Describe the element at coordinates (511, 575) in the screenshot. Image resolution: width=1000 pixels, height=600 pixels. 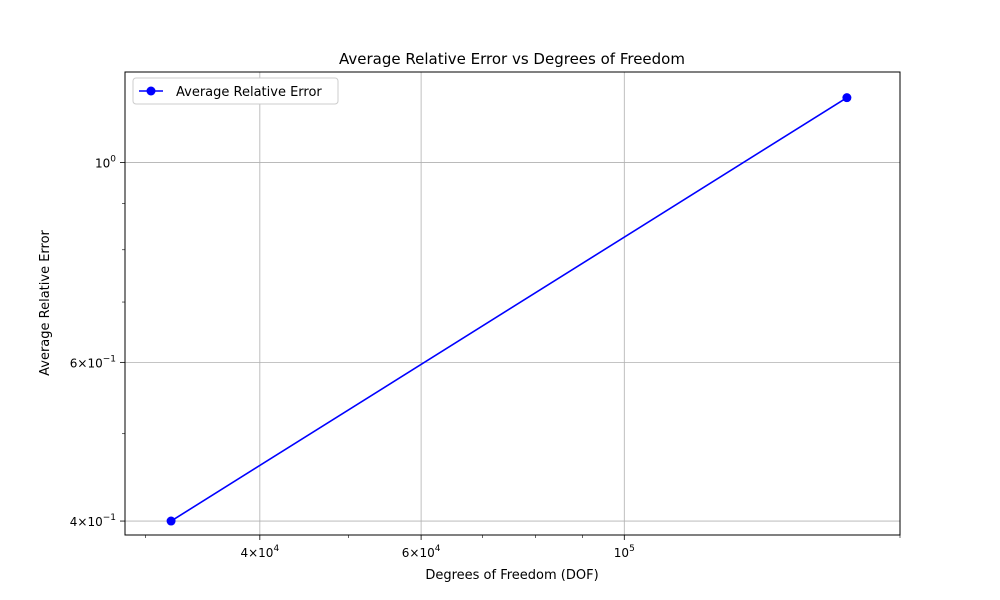
I see `x-axis-label: Degrees of Freedom (DOF)` at that location.